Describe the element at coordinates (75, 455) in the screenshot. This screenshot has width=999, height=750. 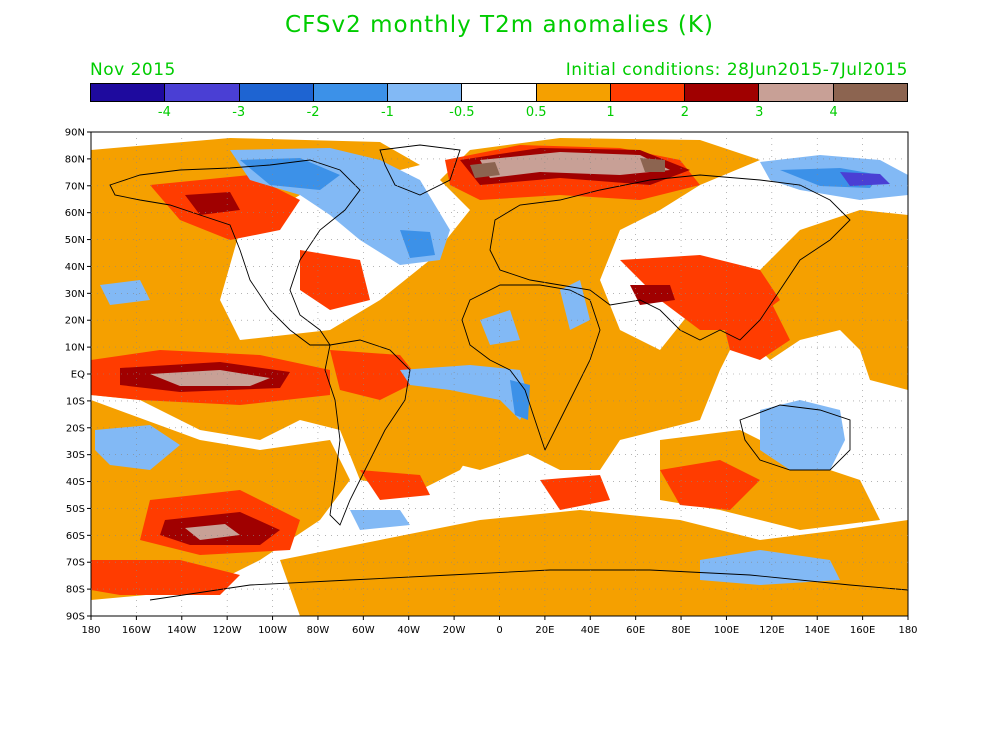
I see `latitude-label: 30S` at that location.